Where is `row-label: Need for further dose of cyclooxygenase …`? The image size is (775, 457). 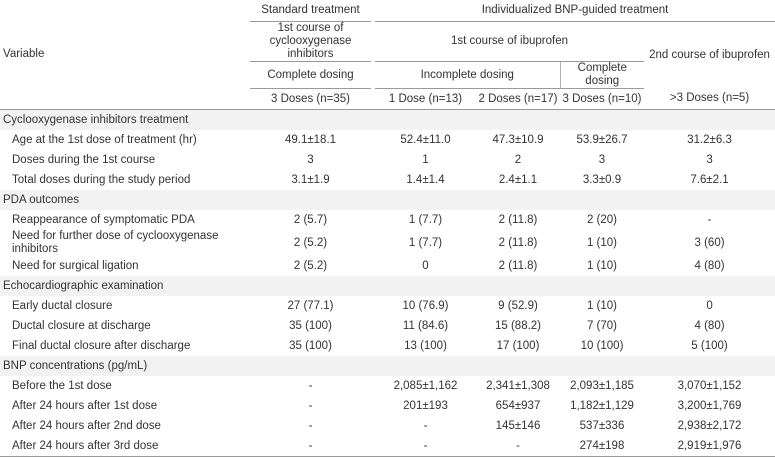 row-label: Need for further dose of cyclooxygenase … is located at coordinates (115, 242).